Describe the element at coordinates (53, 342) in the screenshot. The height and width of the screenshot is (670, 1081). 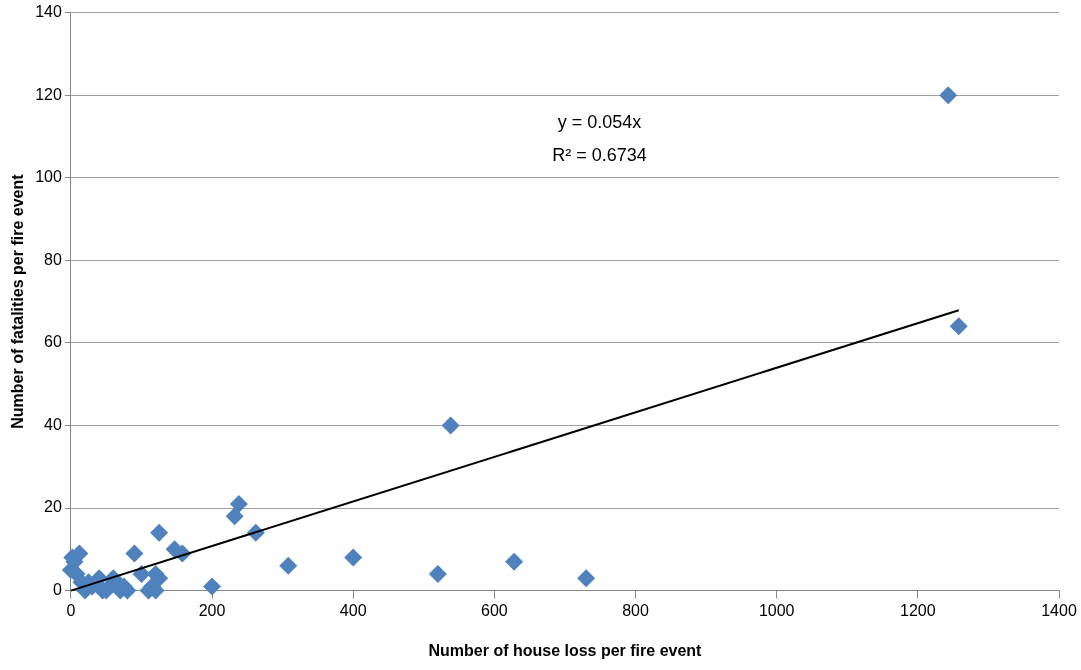
I see `y-tick-label: 60` at that location.